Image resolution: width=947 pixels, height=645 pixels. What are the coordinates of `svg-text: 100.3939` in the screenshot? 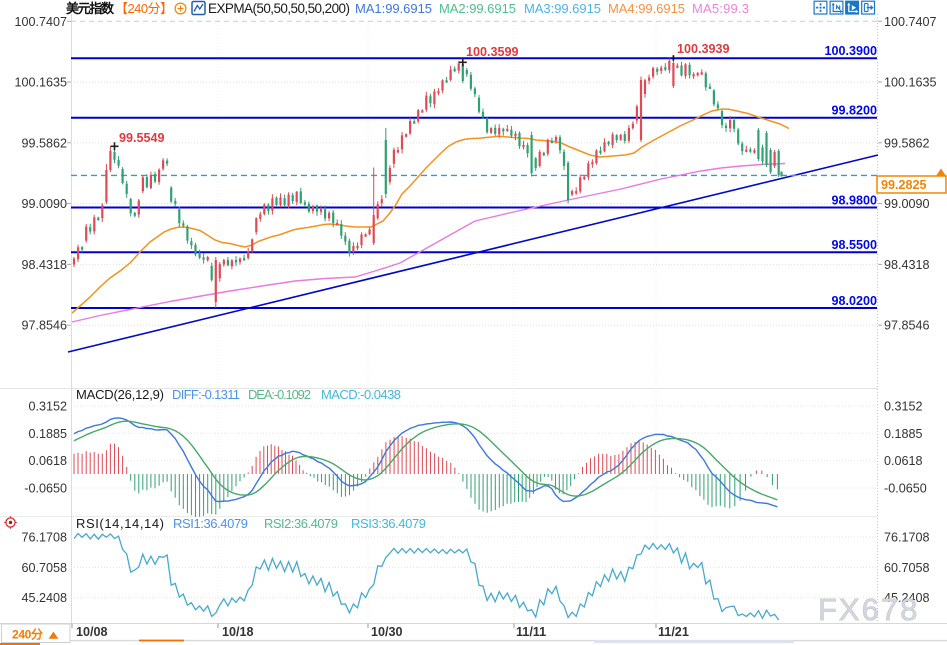 It's located at (703, 49).